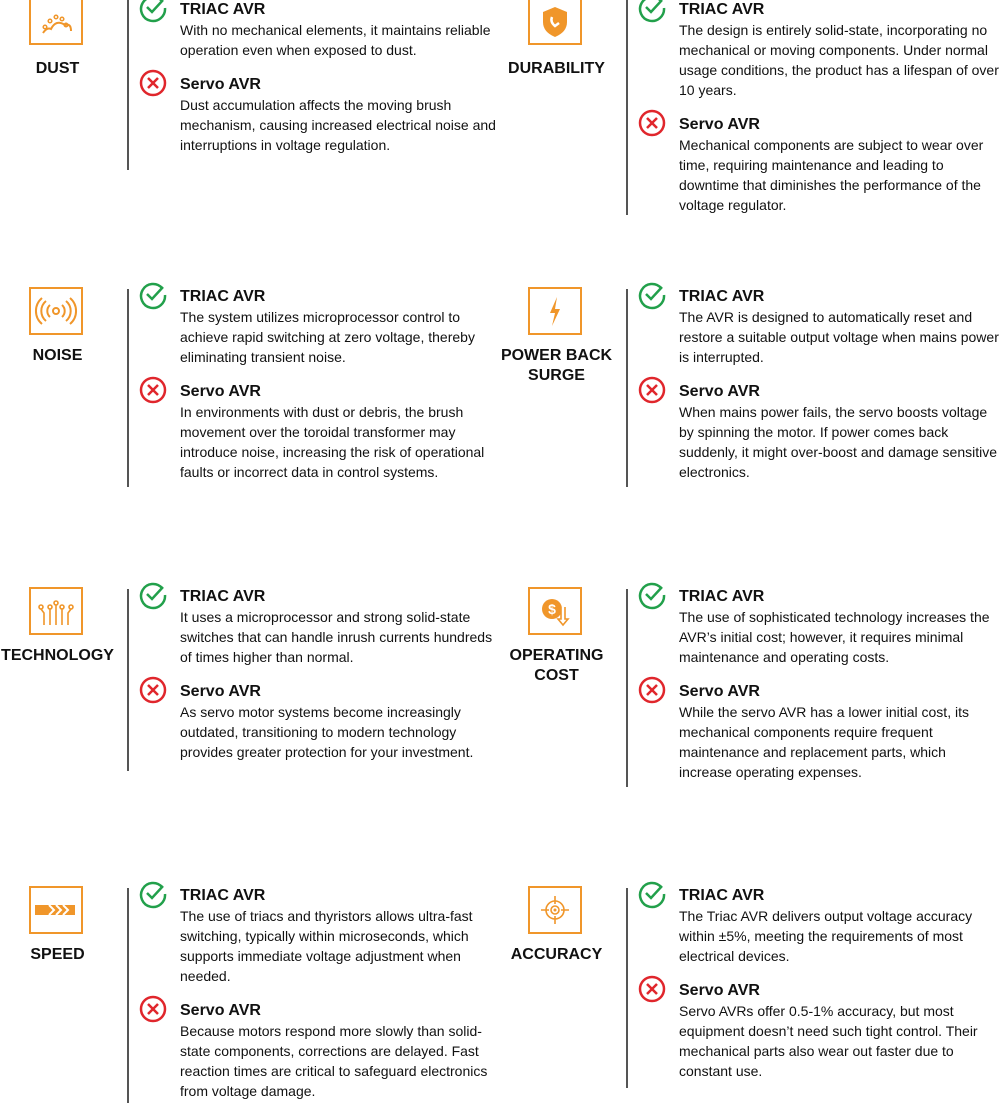 This screenshot has width=1000, height=1103. I want to click on feature-label: SPEED, so click(57, 954).